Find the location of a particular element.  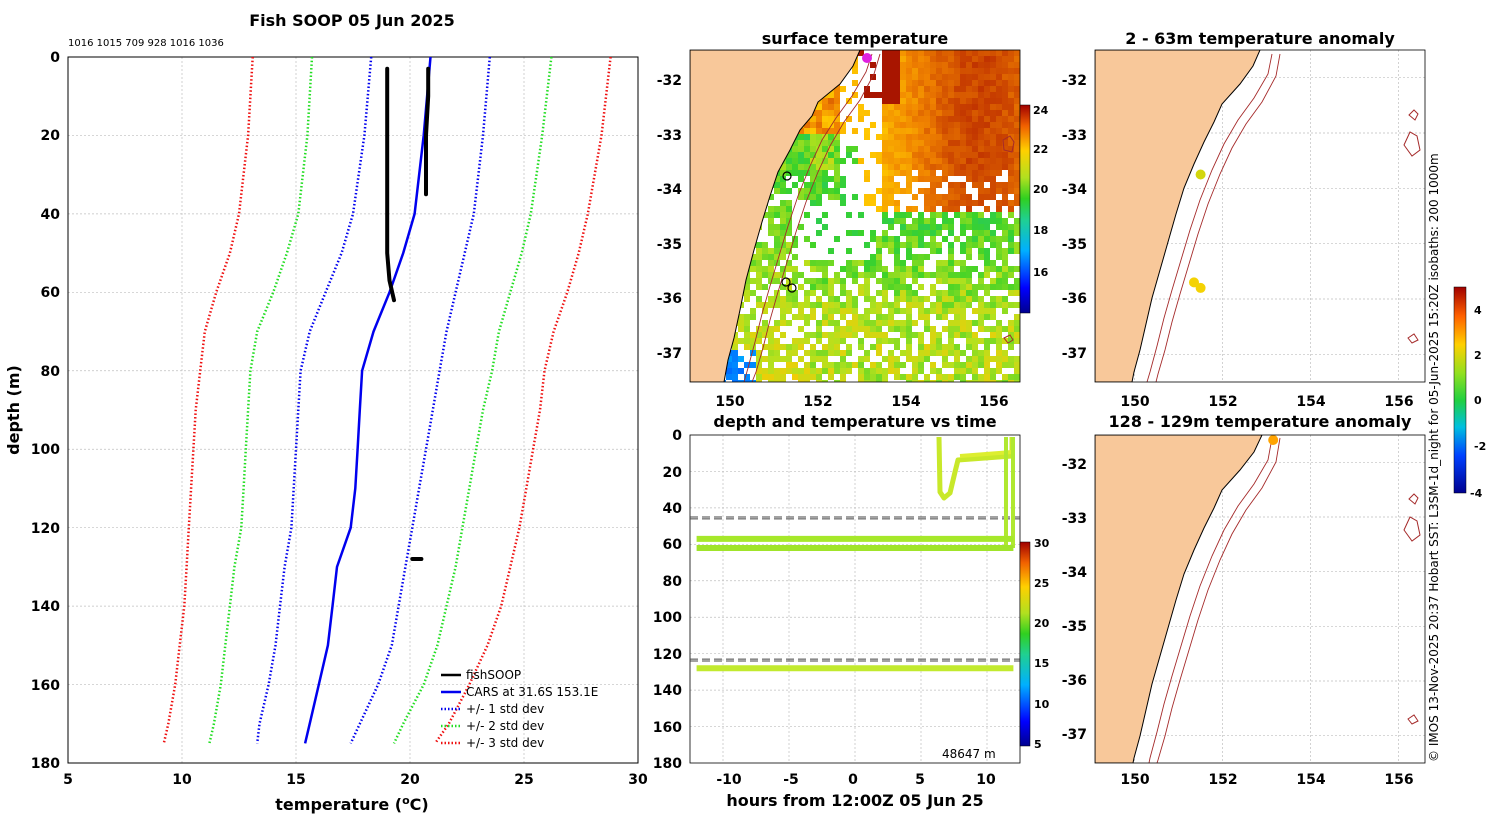

sst-station-marker is located at coordinates (792, 288).